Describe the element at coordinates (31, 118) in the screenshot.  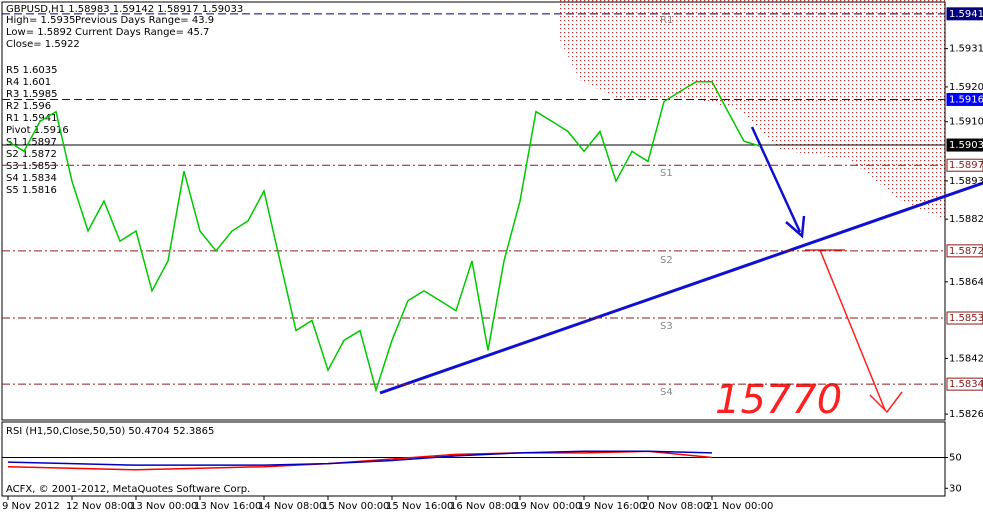
I see `pivot-label: R1 1.5941` at that location.